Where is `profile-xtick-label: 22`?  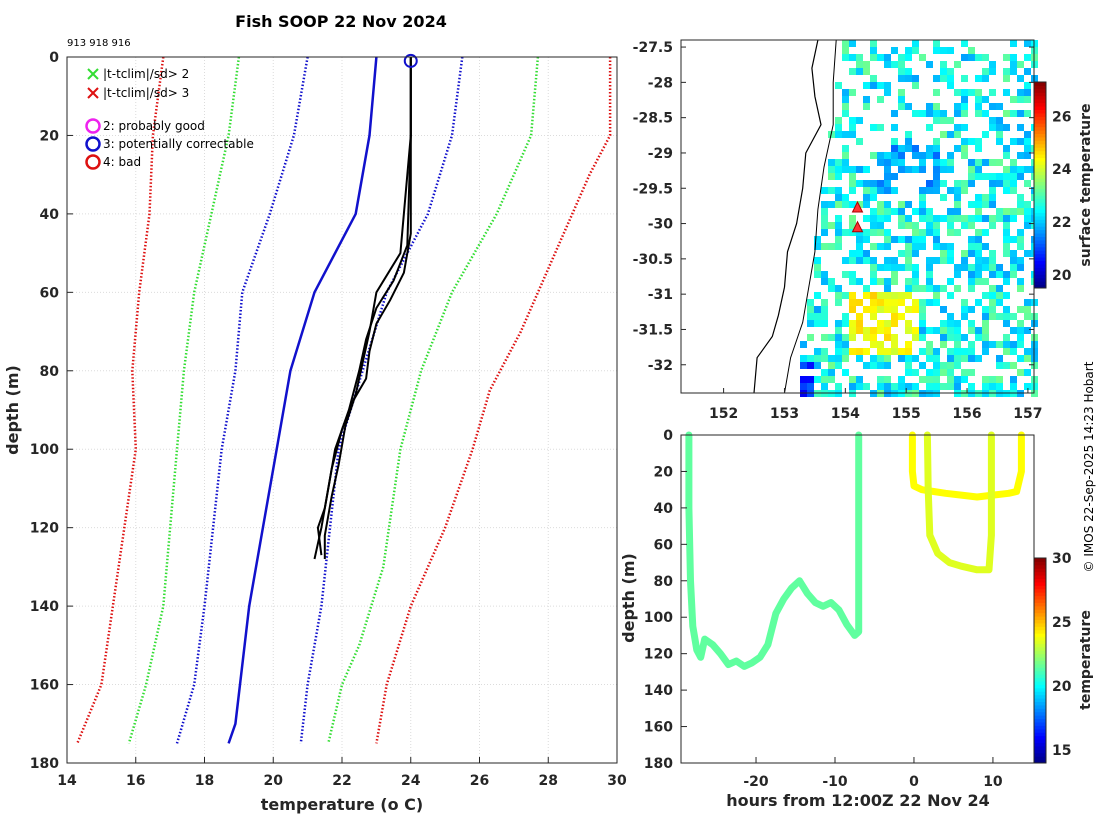 profile-xtick-label: 22 is located at coordinates (341, 781).